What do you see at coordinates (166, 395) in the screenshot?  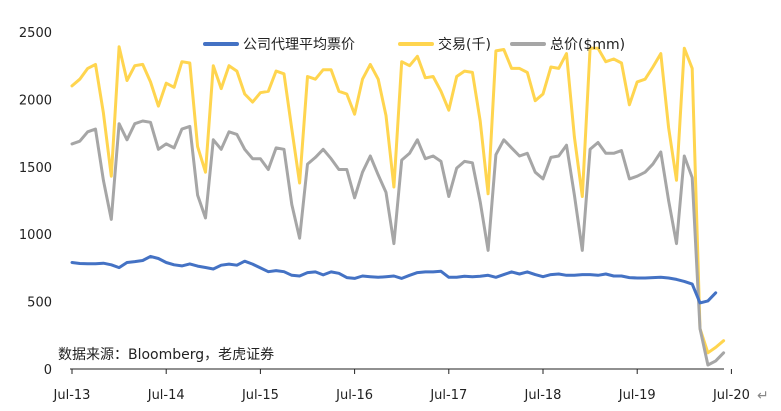 I see `x-tick-label: Jul-14` at bounding box center [166, 395].